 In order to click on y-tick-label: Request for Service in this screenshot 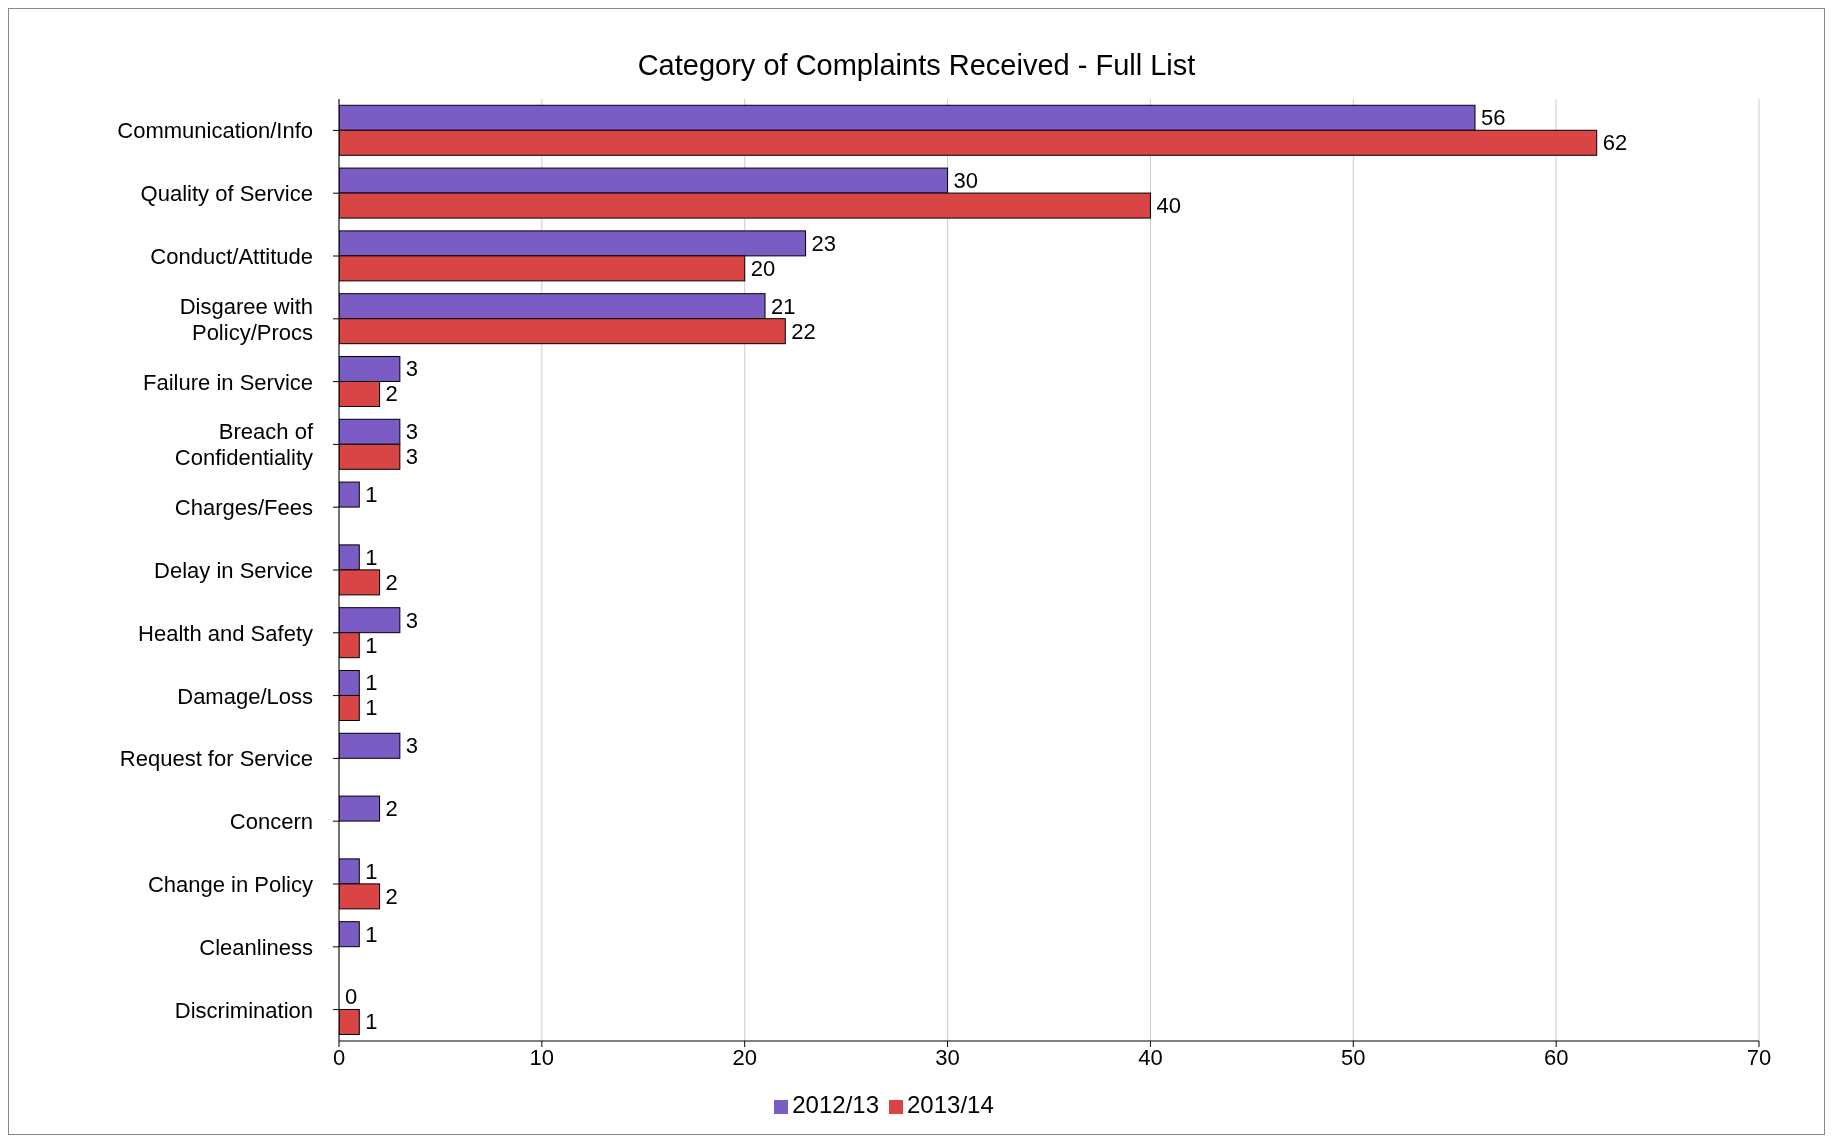, I will do `click(216, 758)`.